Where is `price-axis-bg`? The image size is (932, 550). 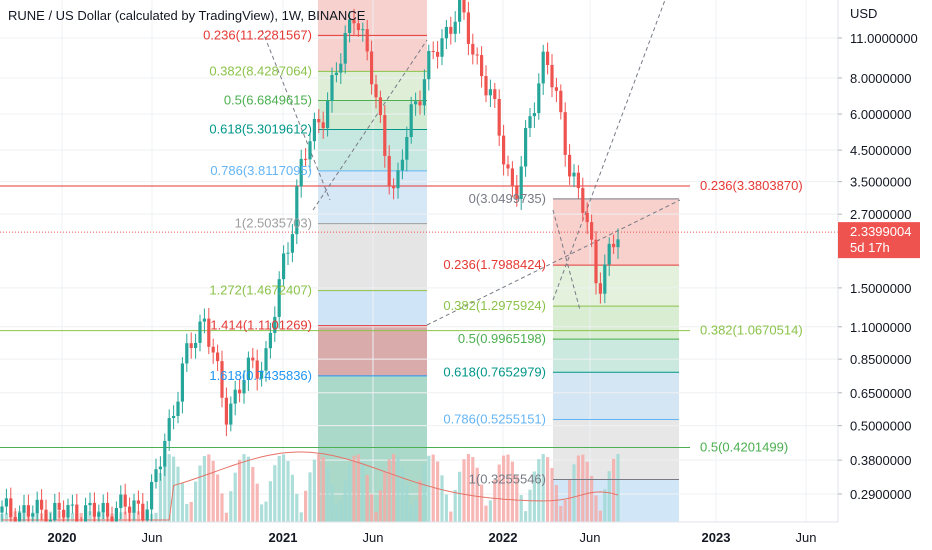
price-axis-bg is located at coordinates (885, 275).